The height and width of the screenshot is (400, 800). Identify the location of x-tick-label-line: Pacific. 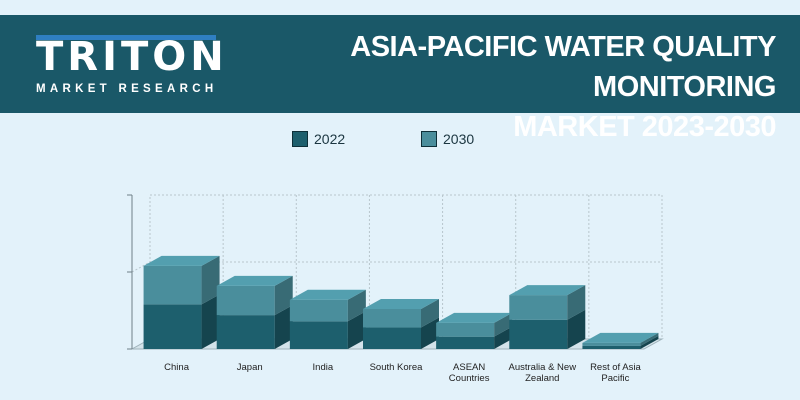
(615, 378).